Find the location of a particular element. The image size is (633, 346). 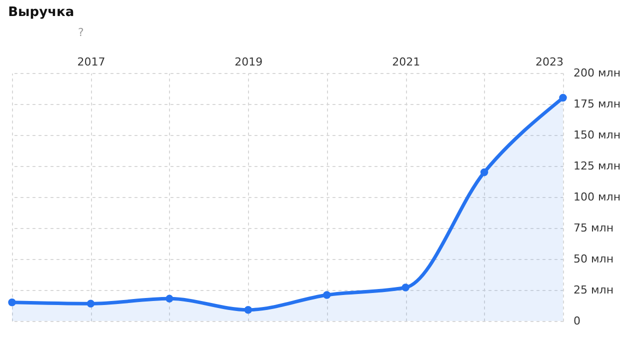

y-tick-label: 125 млн is located at coordinates (597, 166).